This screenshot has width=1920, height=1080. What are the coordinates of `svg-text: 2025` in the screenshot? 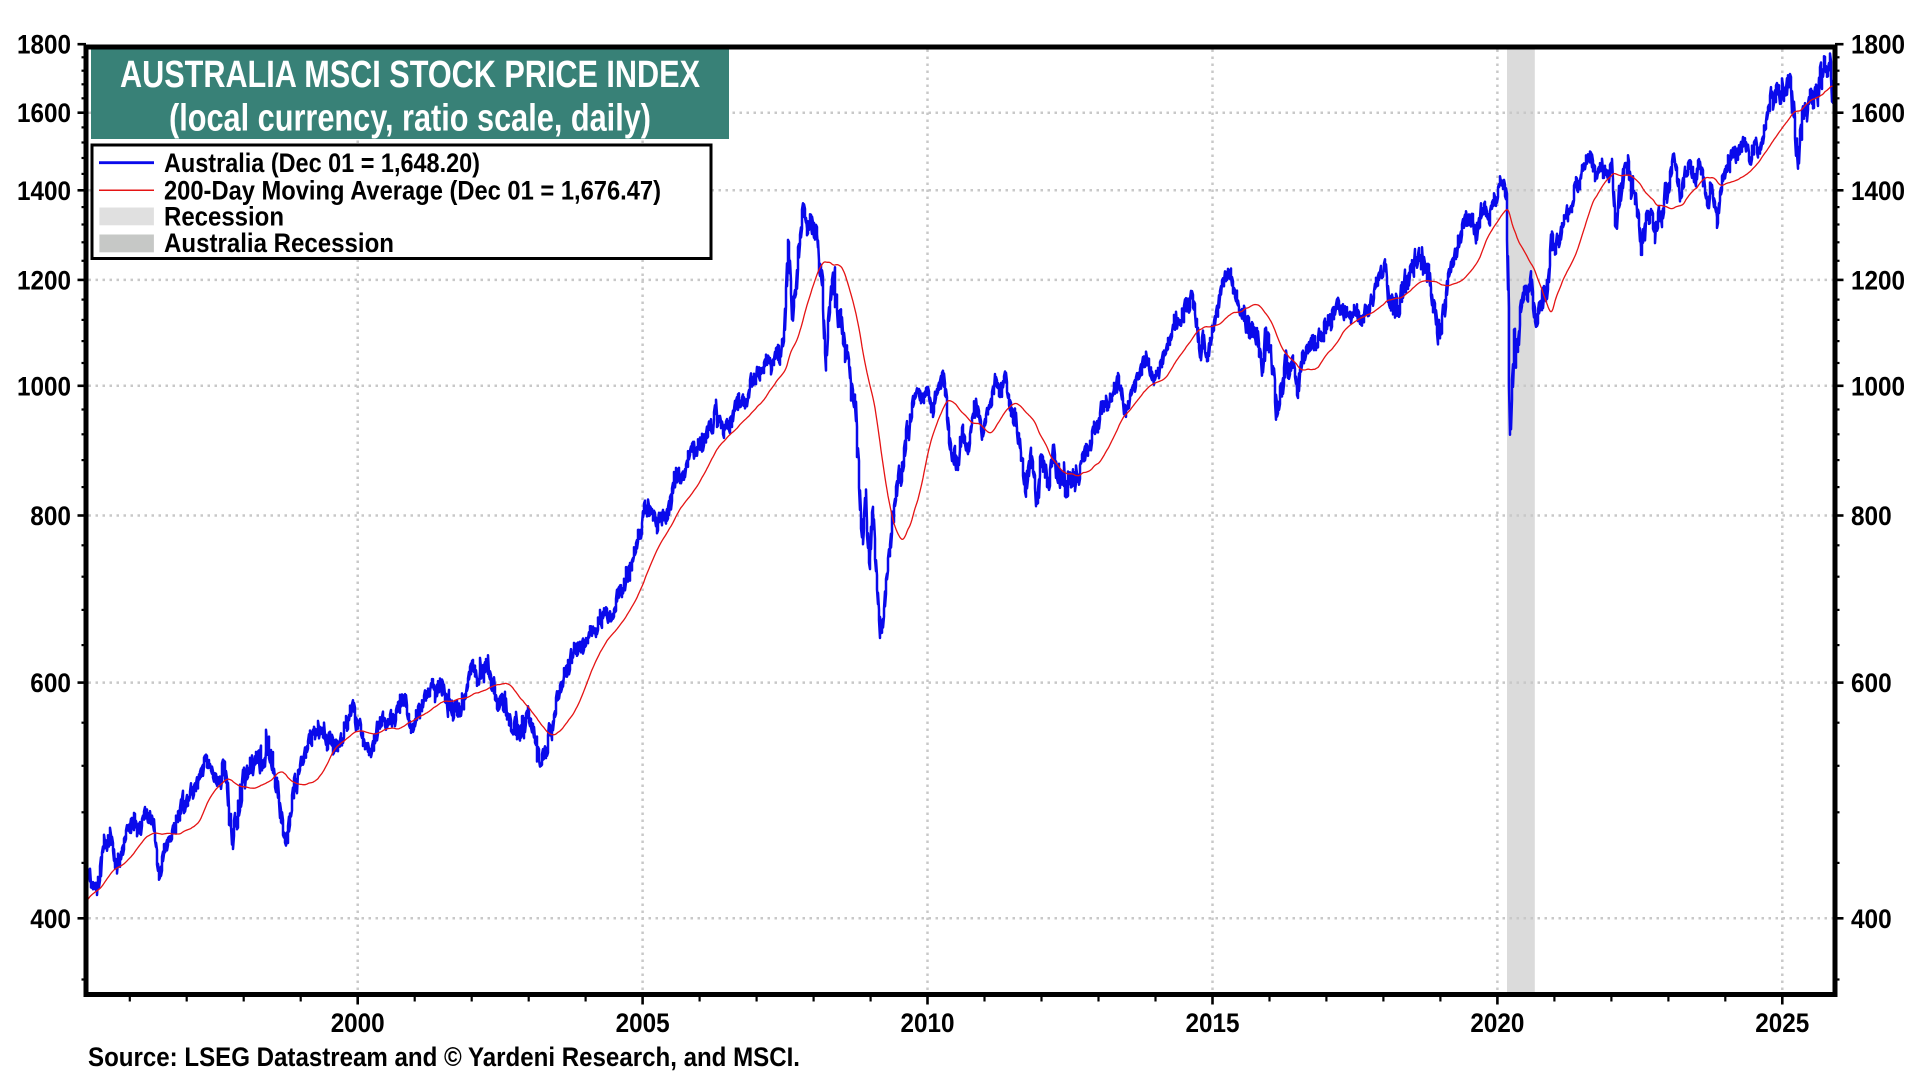 It's located at (1782, 1023).